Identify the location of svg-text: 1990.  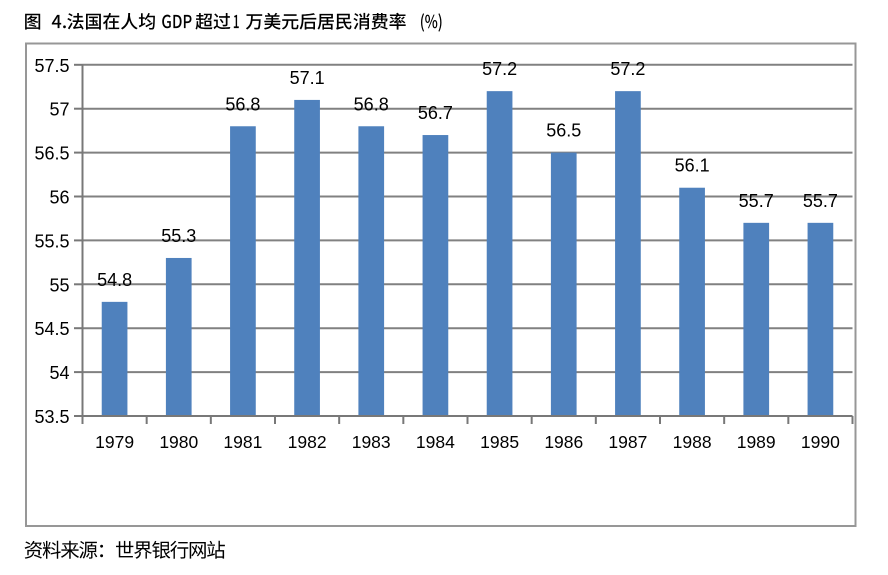
(820, 442).